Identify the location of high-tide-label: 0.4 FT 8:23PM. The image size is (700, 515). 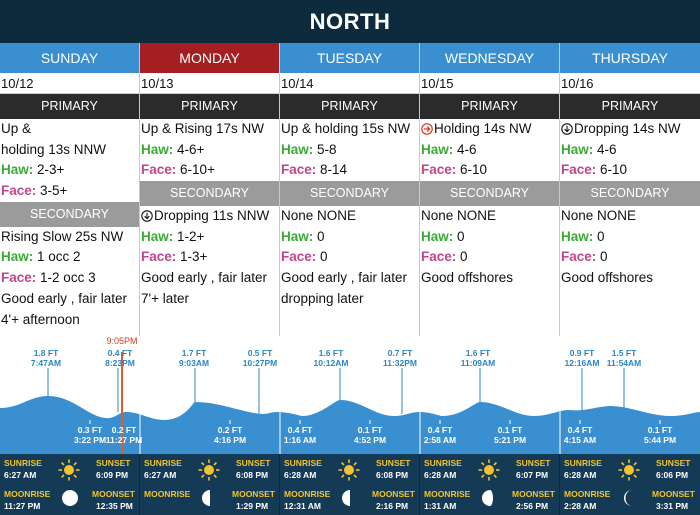
(120, 358).